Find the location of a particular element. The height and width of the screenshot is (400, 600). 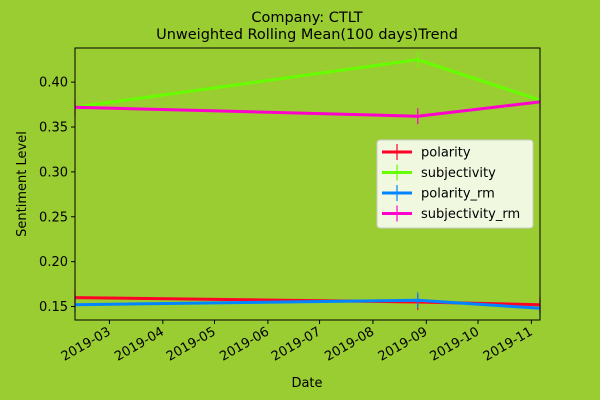

y-axis-label: Sentiment Level is located at coordinates (22, 184).